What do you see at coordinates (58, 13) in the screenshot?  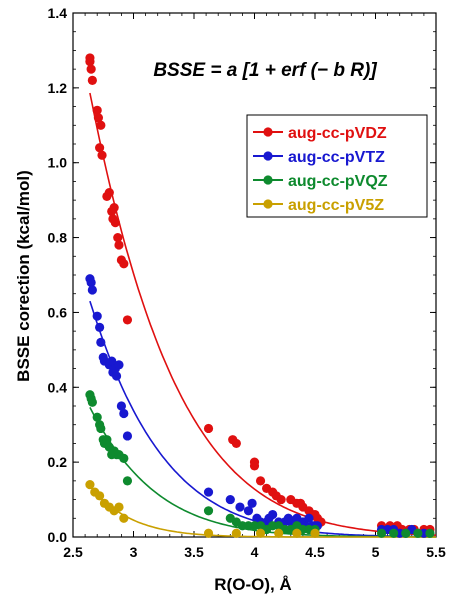 I see `y-tick-label: 1.4` at bounding box center [58, 13].